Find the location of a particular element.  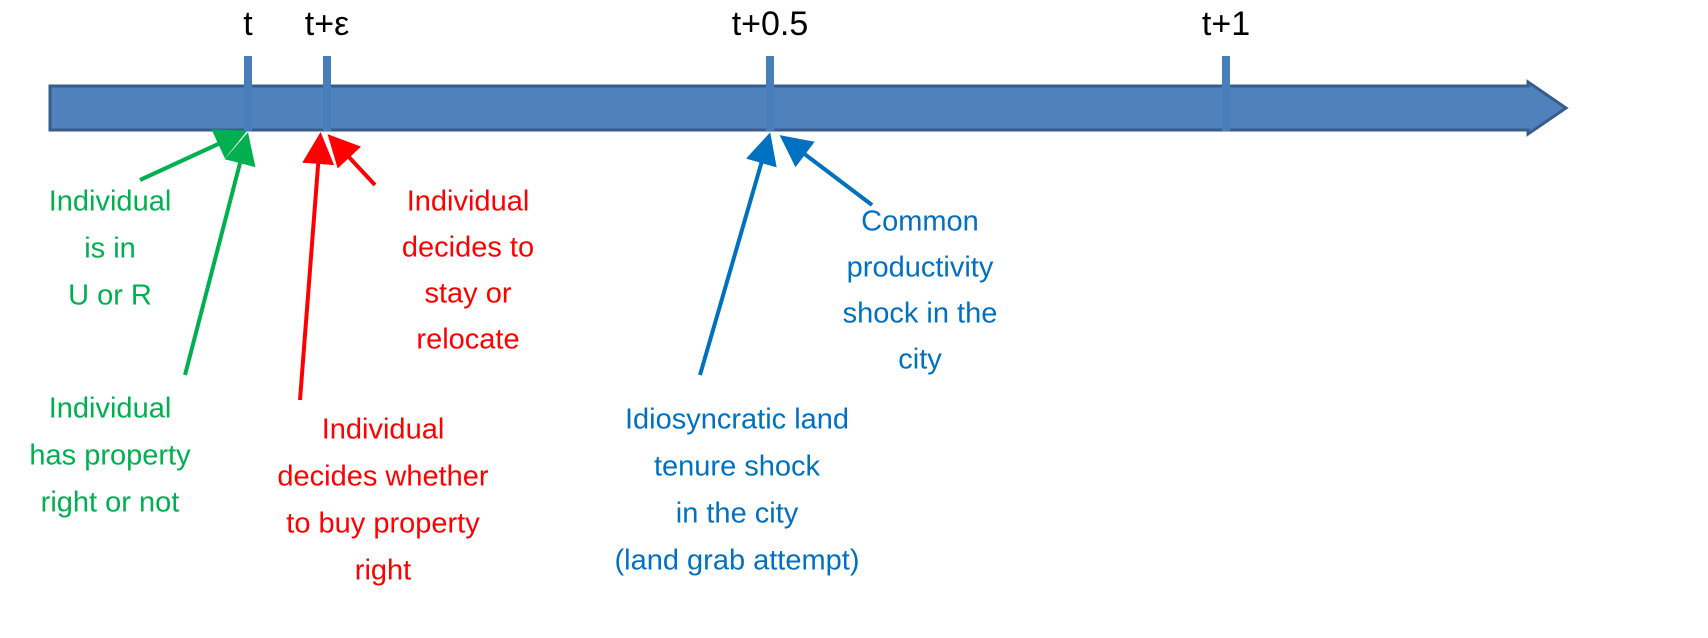

annotation-line: to buy property is located at coordinates (383, 524).